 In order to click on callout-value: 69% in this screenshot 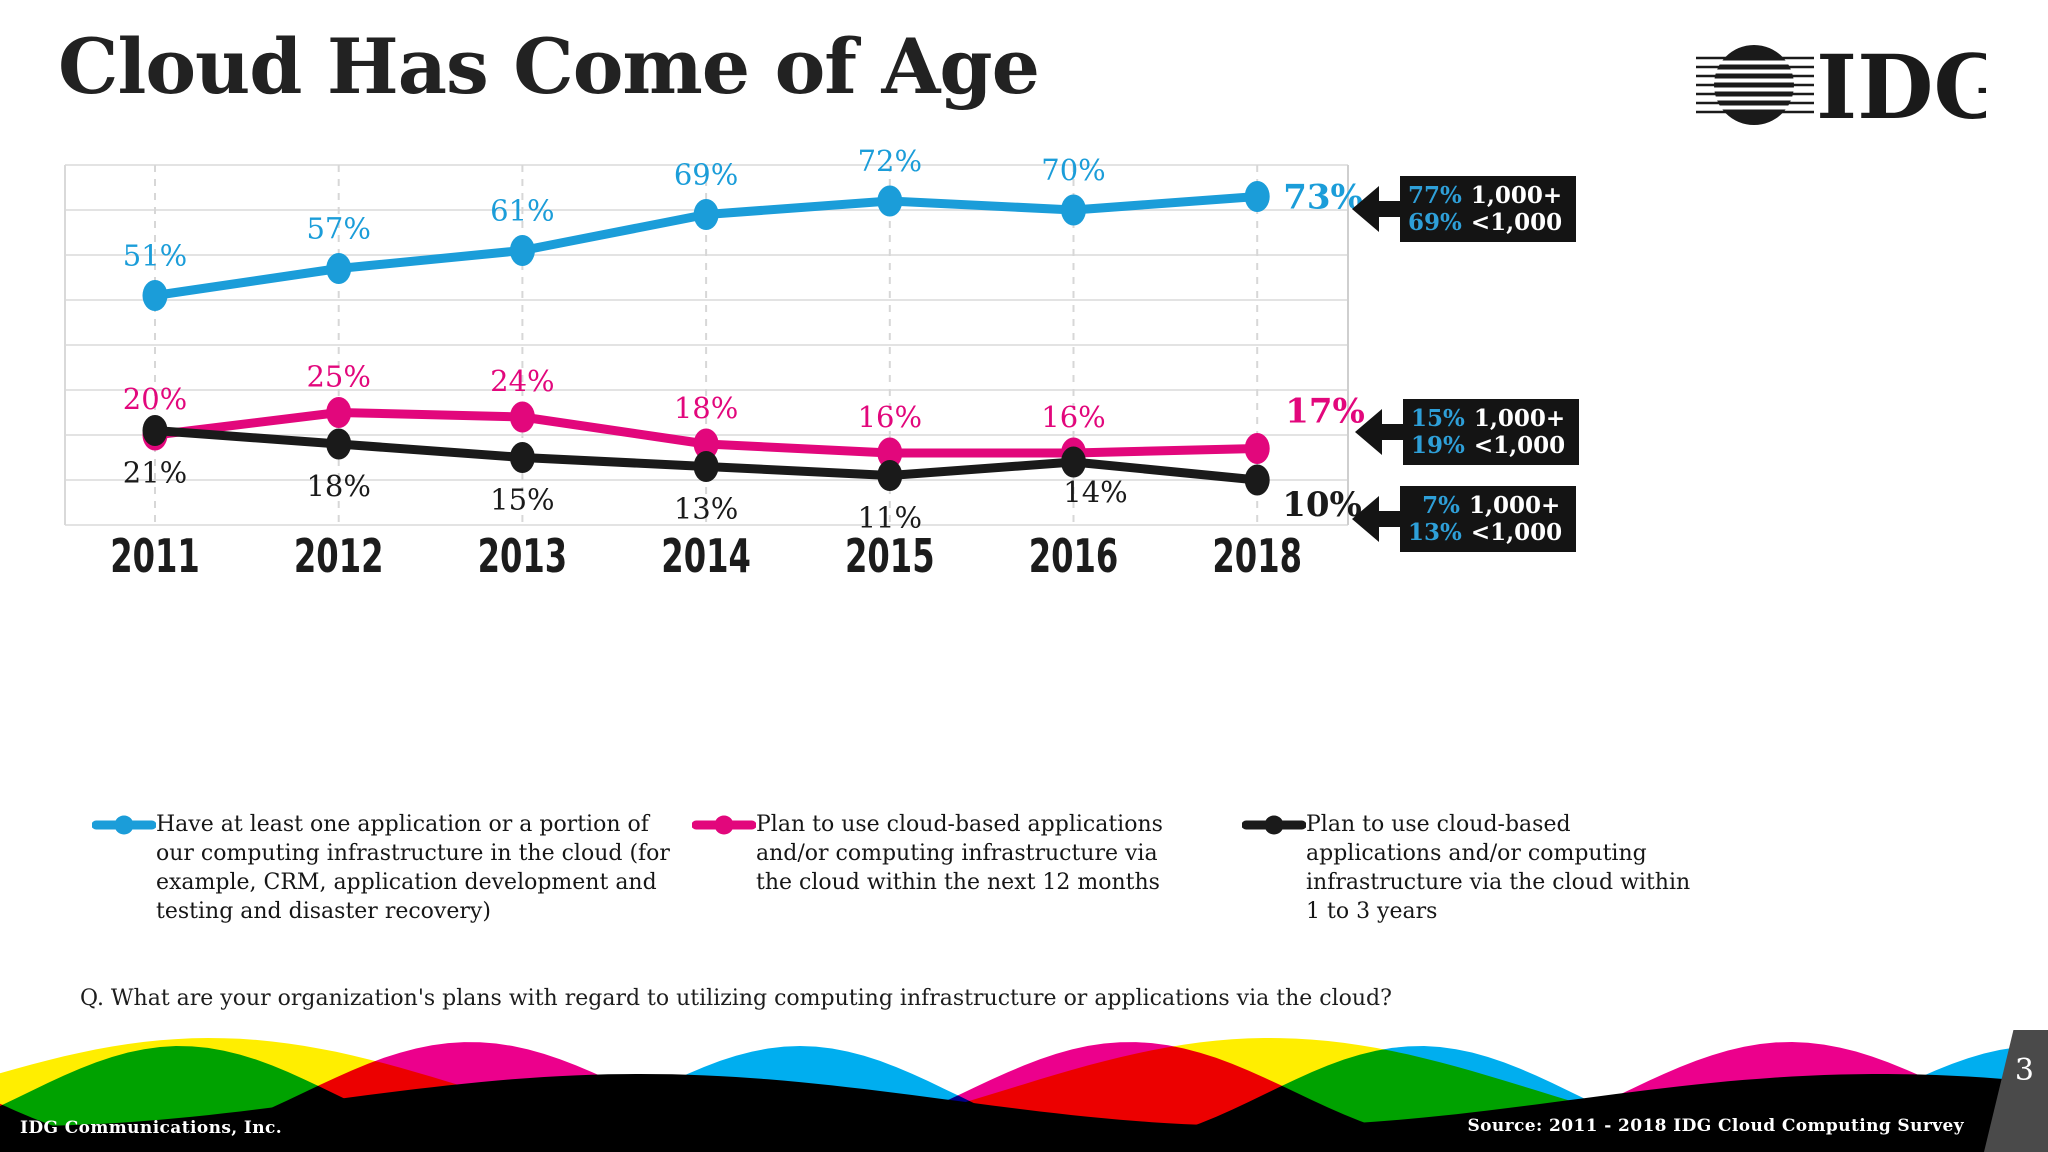, I will do `click(1435, 222)`.